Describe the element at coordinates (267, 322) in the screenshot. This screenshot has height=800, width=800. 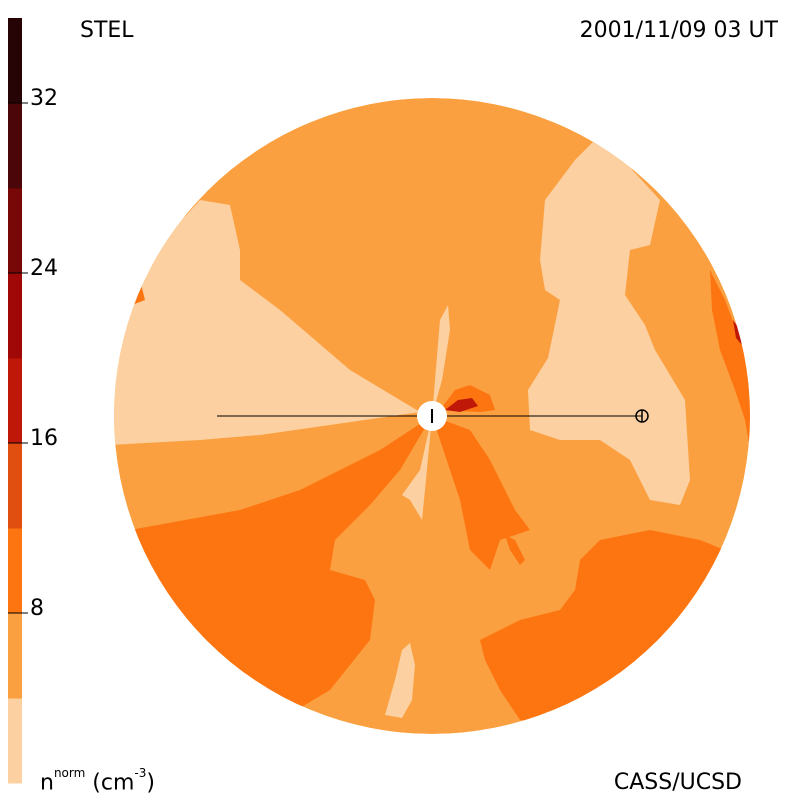
I see `light-region-left` at that location.